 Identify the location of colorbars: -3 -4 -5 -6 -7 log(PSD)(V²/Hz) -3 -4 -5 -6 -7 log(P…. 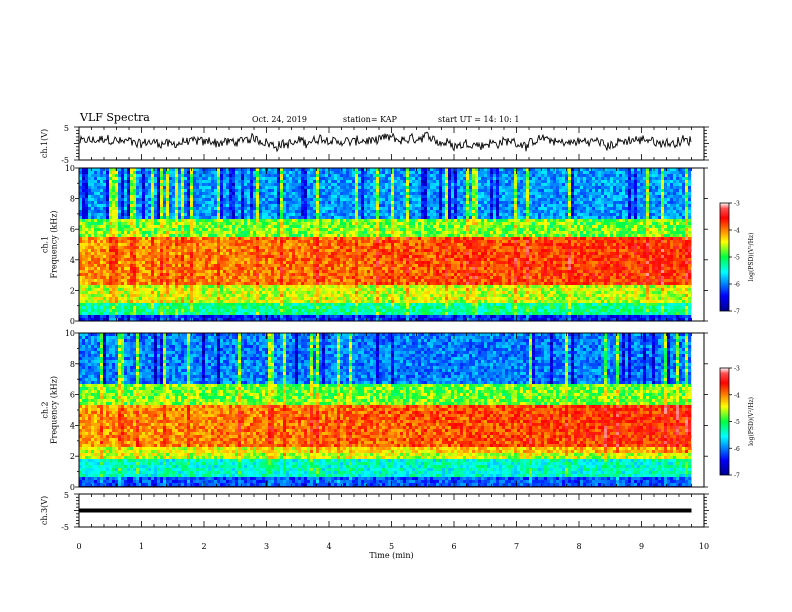
(737, 340).